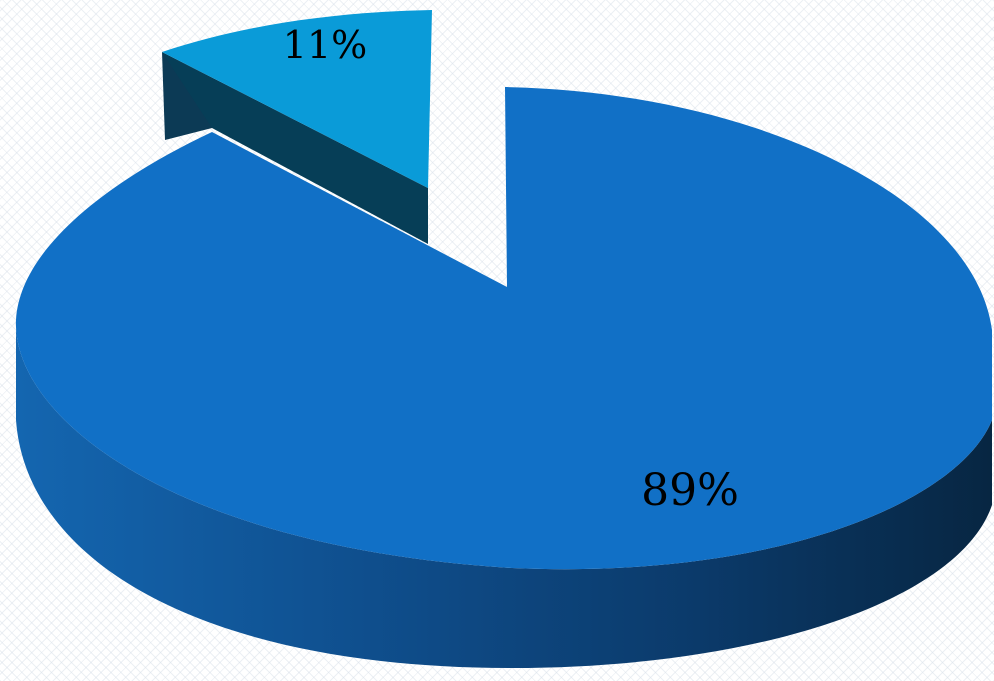  I want to click on slice-11-label: 11%, so click(325, 45).